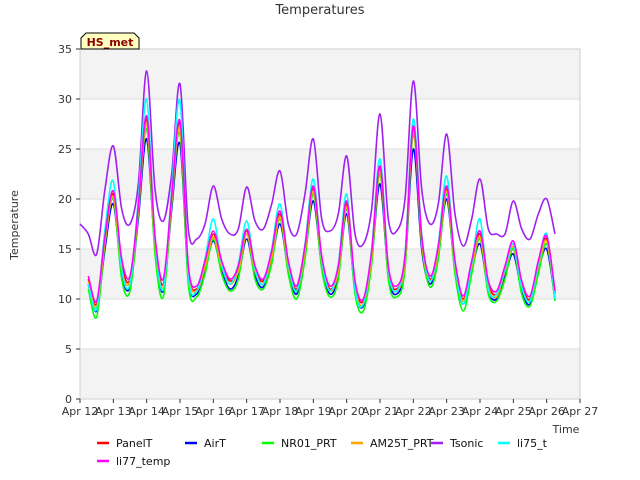 Image resolution: width=640 pixels, height=480 pixels. Describe the element at coordinates (380, 411) in the screenshot. I see `x-tick-label: Apr 21` at that location.